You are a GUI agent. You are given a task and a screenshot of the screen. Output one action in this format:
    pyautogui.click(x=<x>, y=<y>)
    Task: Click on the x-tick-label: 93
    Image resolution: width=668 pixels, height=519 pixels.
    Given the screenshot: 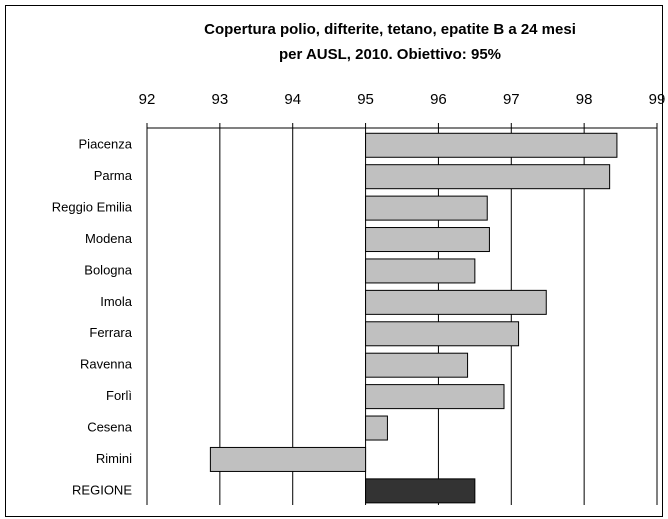 What is the action you would take?
    pyautogui.click(x=220, y=99)
    